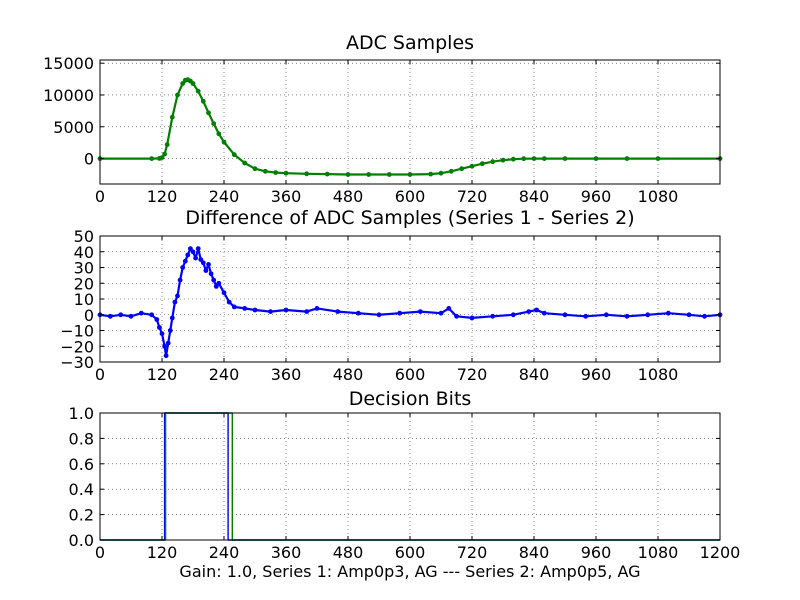 This screenshot has width=800, height=600. Describe the element at coordinates (410, 399) in the screenshot. I see `chart-title: Decision Bits` at that location.